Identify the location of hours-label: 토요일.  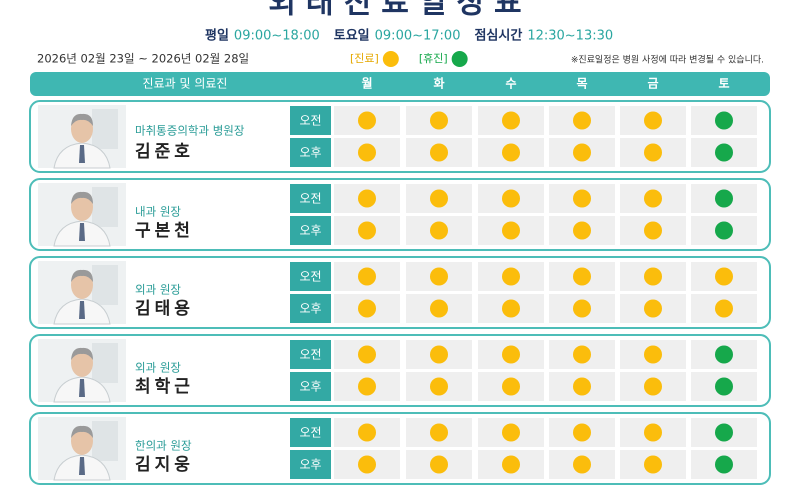
(352, 36).